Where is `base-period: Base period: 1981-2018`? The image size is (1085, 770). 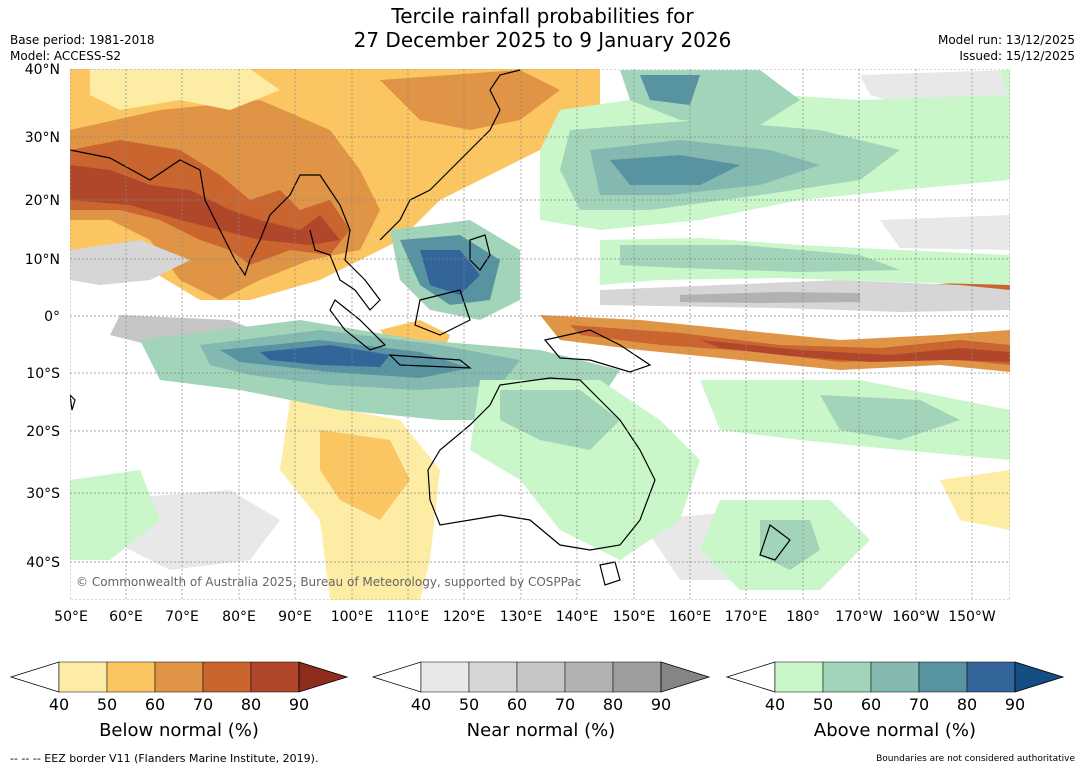 base-period: Base period: 1981-2018 is located at coordinates (82, 40).